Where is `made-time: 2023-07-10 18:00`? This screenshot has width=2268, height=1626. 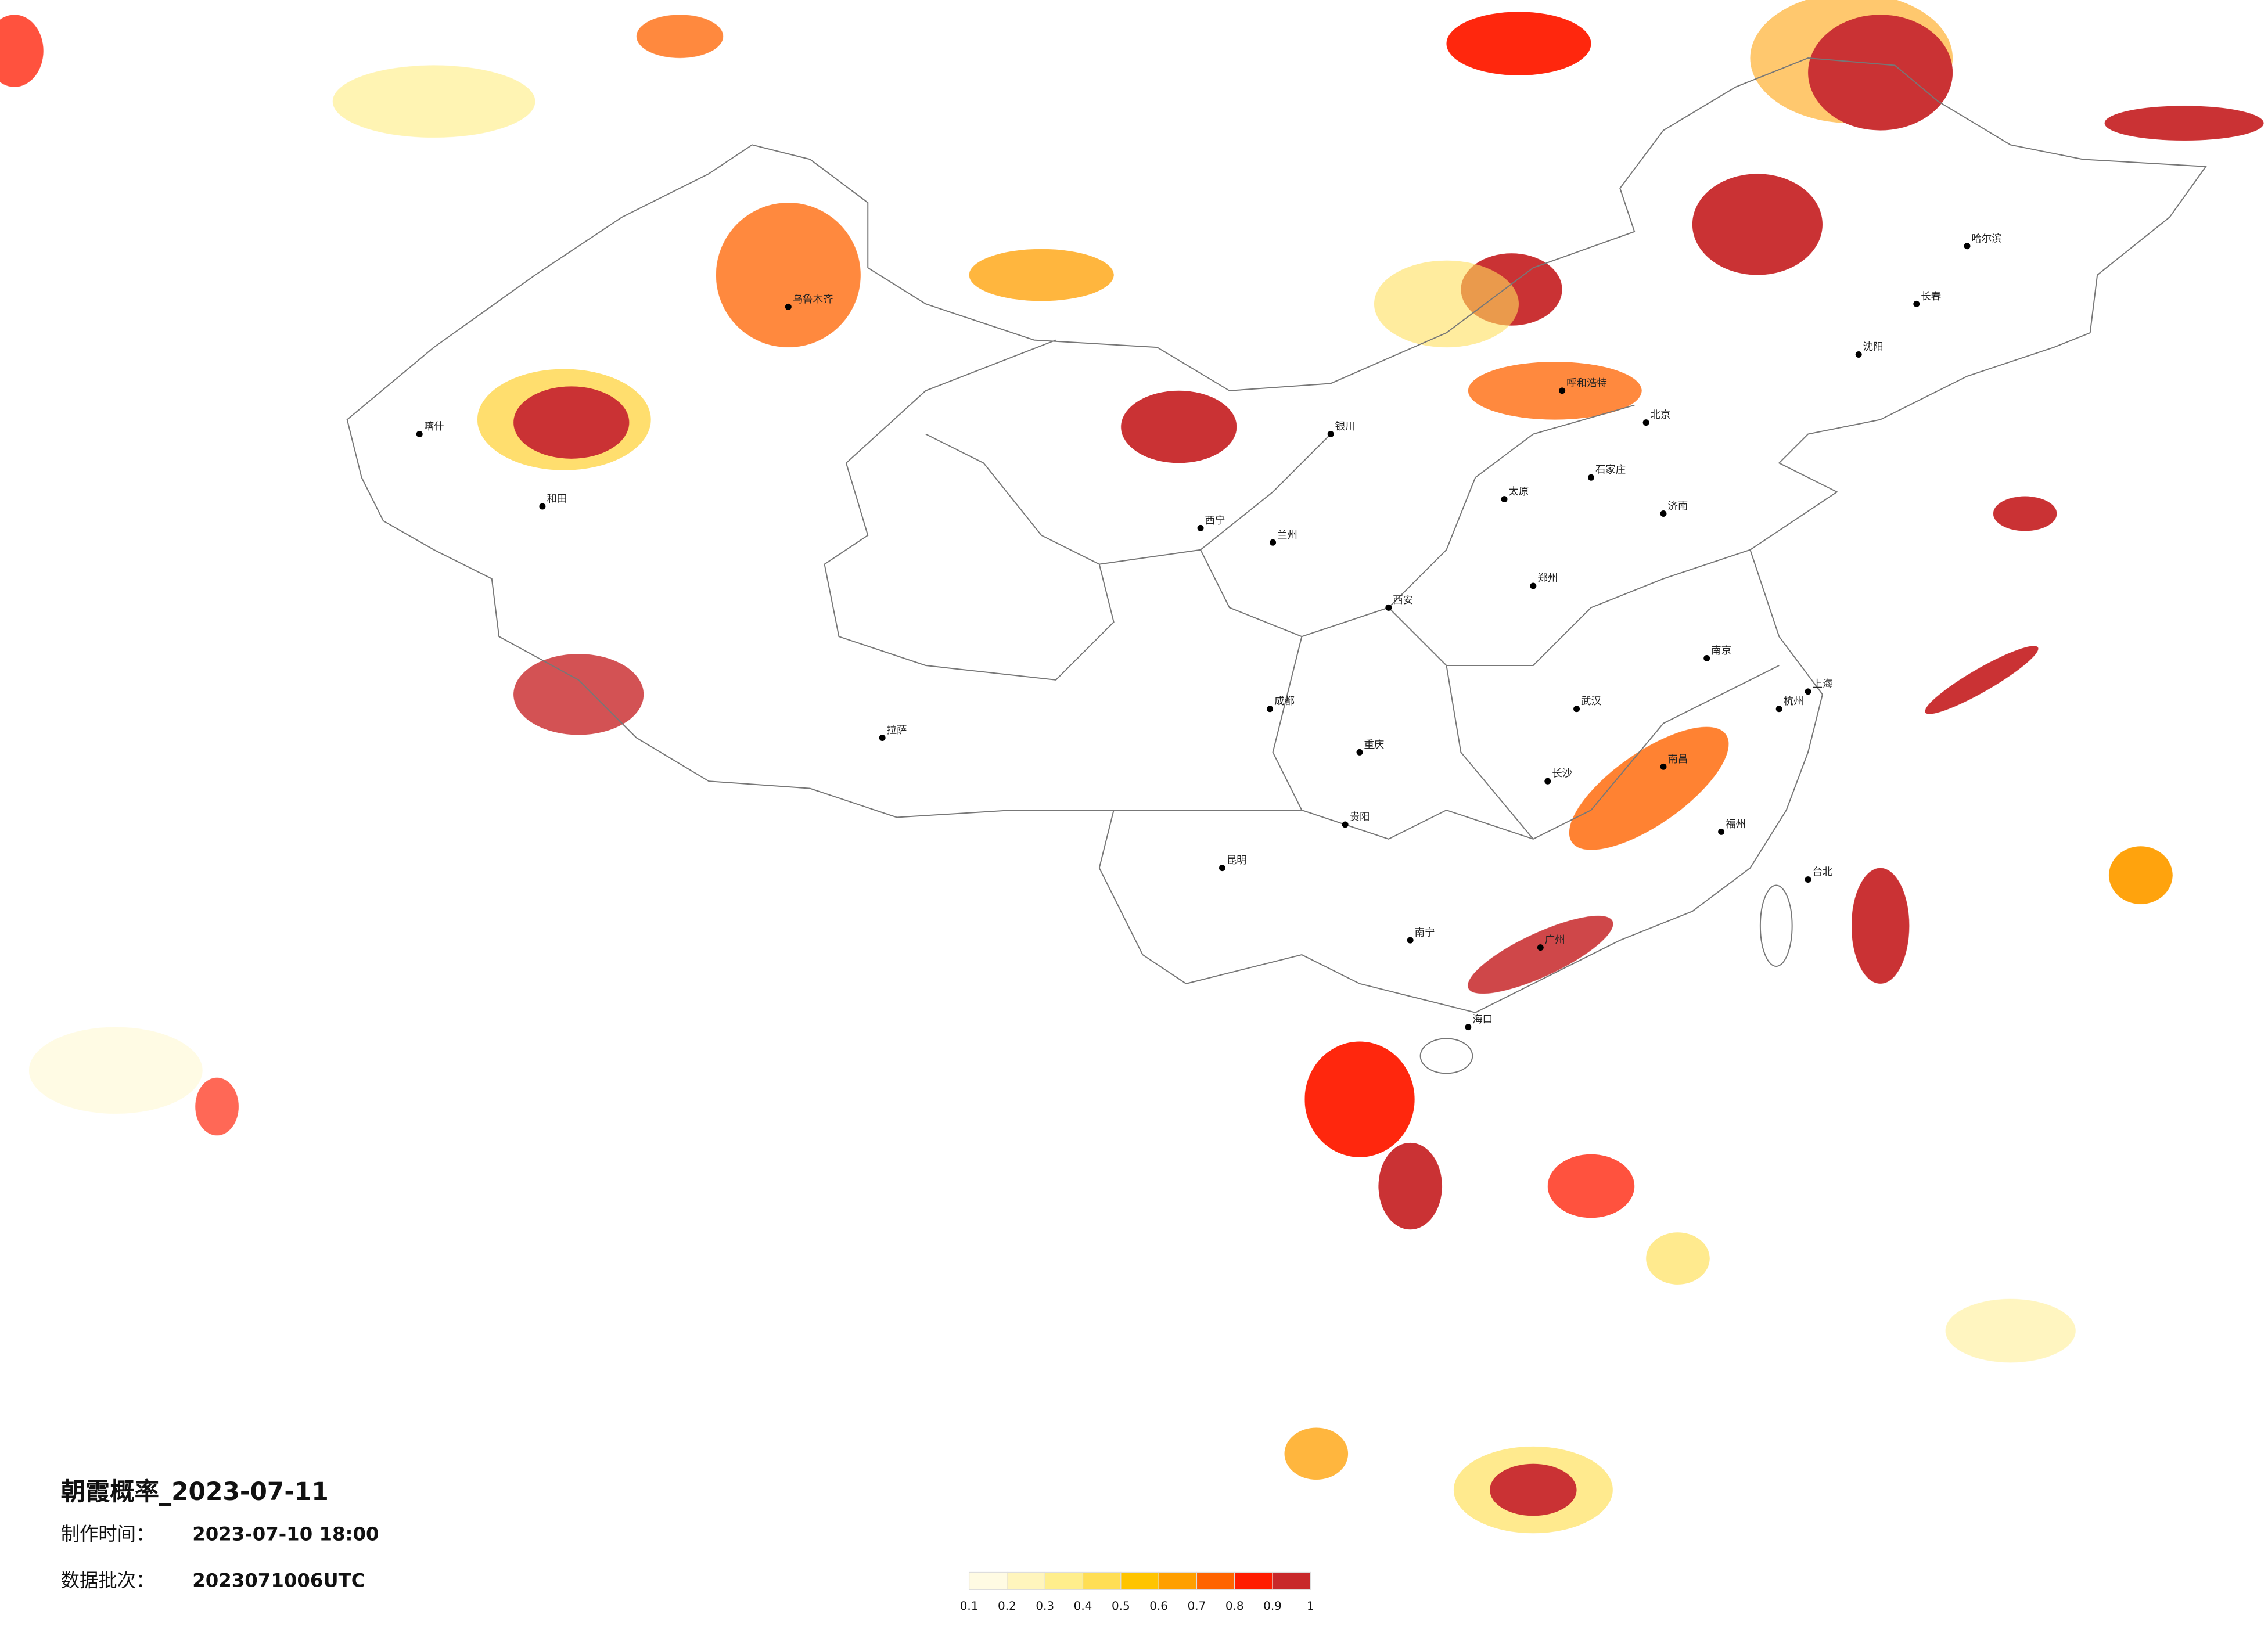
made-time: 2023-07-10 18:00 is located at coordinates (285, 1534).